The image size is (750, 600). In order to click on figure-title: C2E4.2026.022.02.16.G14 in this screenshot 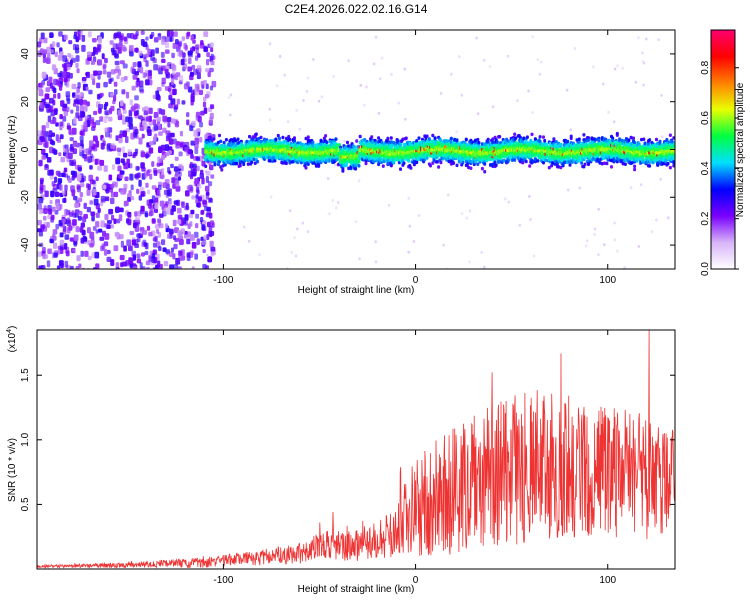, I will do `click(356, 9)`.